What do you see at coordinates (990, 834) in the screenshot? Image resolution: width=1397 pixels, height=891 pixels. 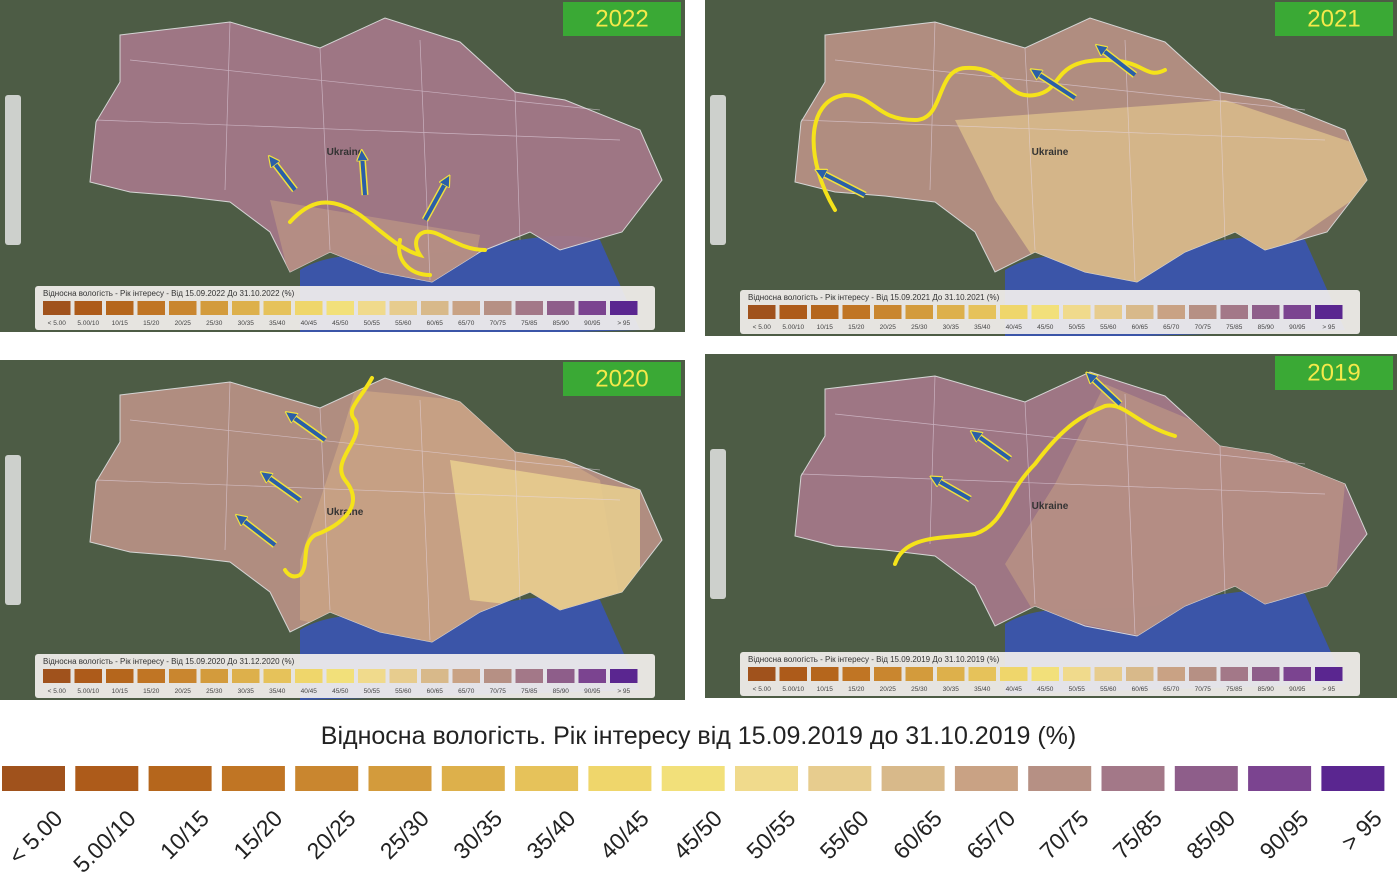 I see `legend-label: 65/70` at bounding box center [990, 834].